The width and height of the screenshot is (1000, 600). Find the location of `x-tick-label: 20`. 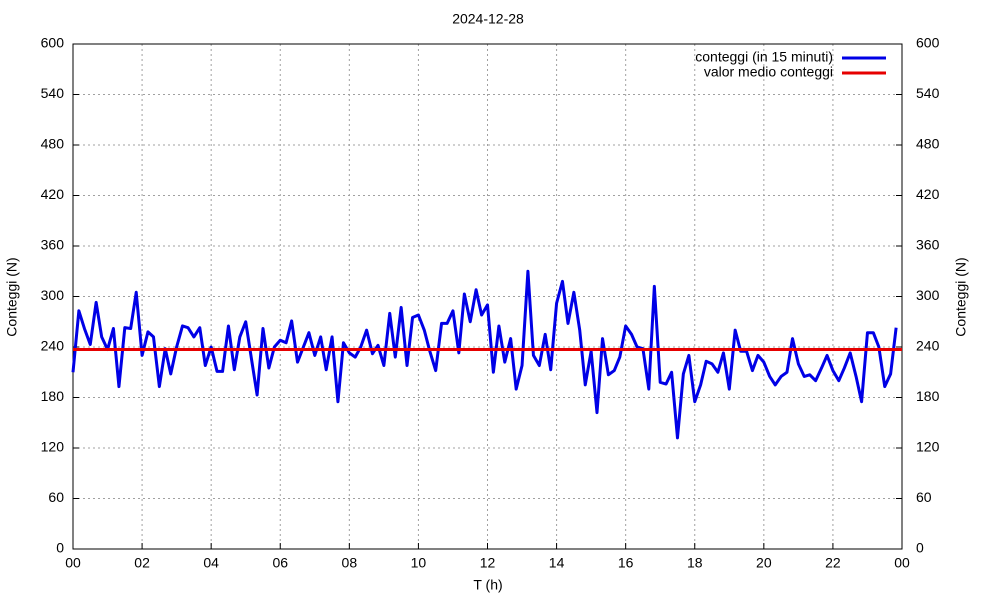

x-tick-label: 20 is located at coordinates (764, 563).